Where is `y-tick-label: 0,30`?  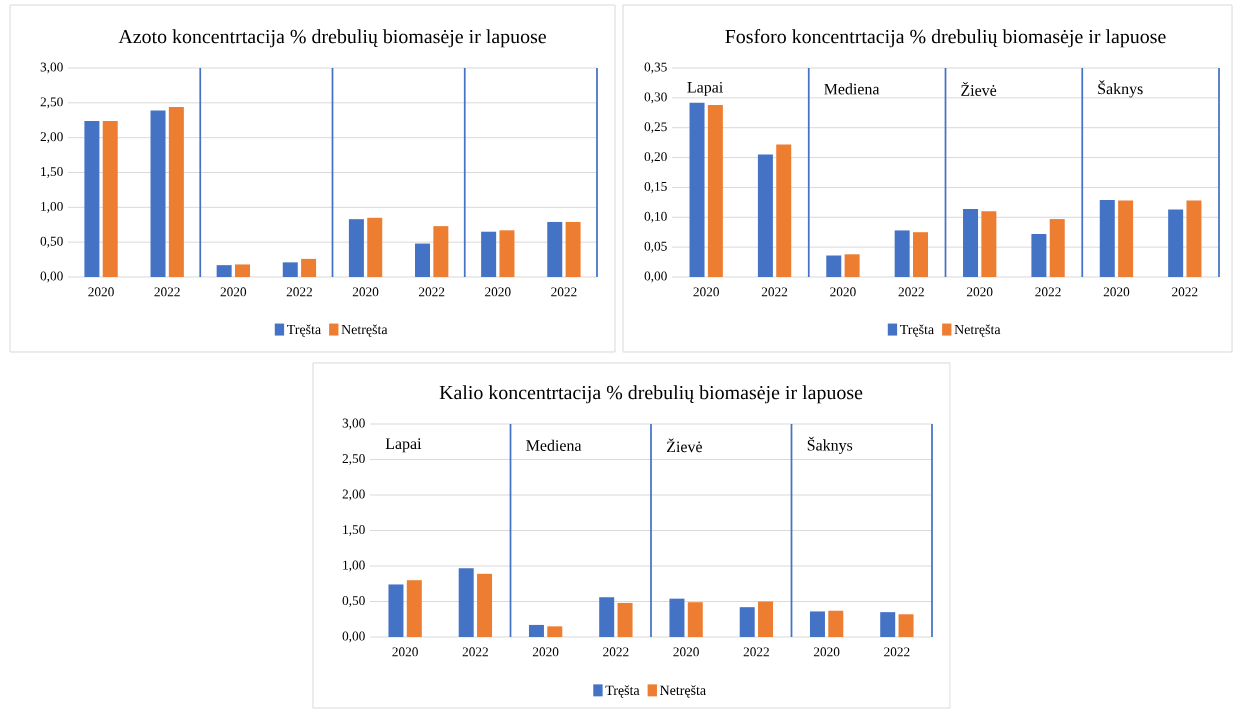
y-tick-label: 0,30 is located at coordinates (655, 98).